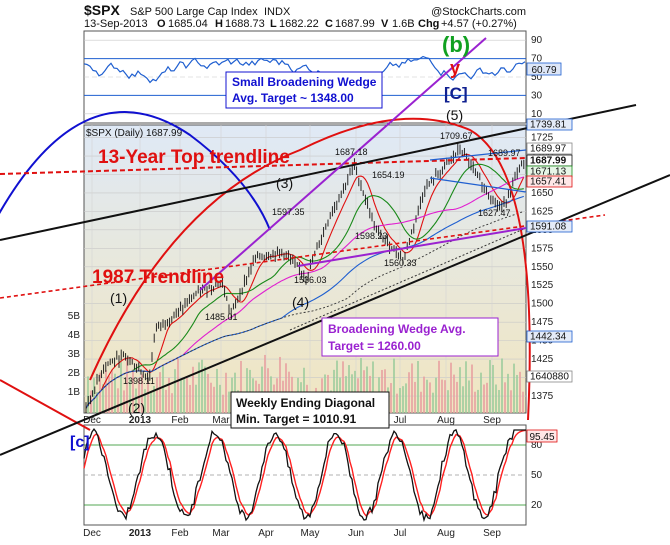  Describe the element at coordinates (92, 533) in the screenshot. I see `osc-x-tick-label: Dec` at that location.